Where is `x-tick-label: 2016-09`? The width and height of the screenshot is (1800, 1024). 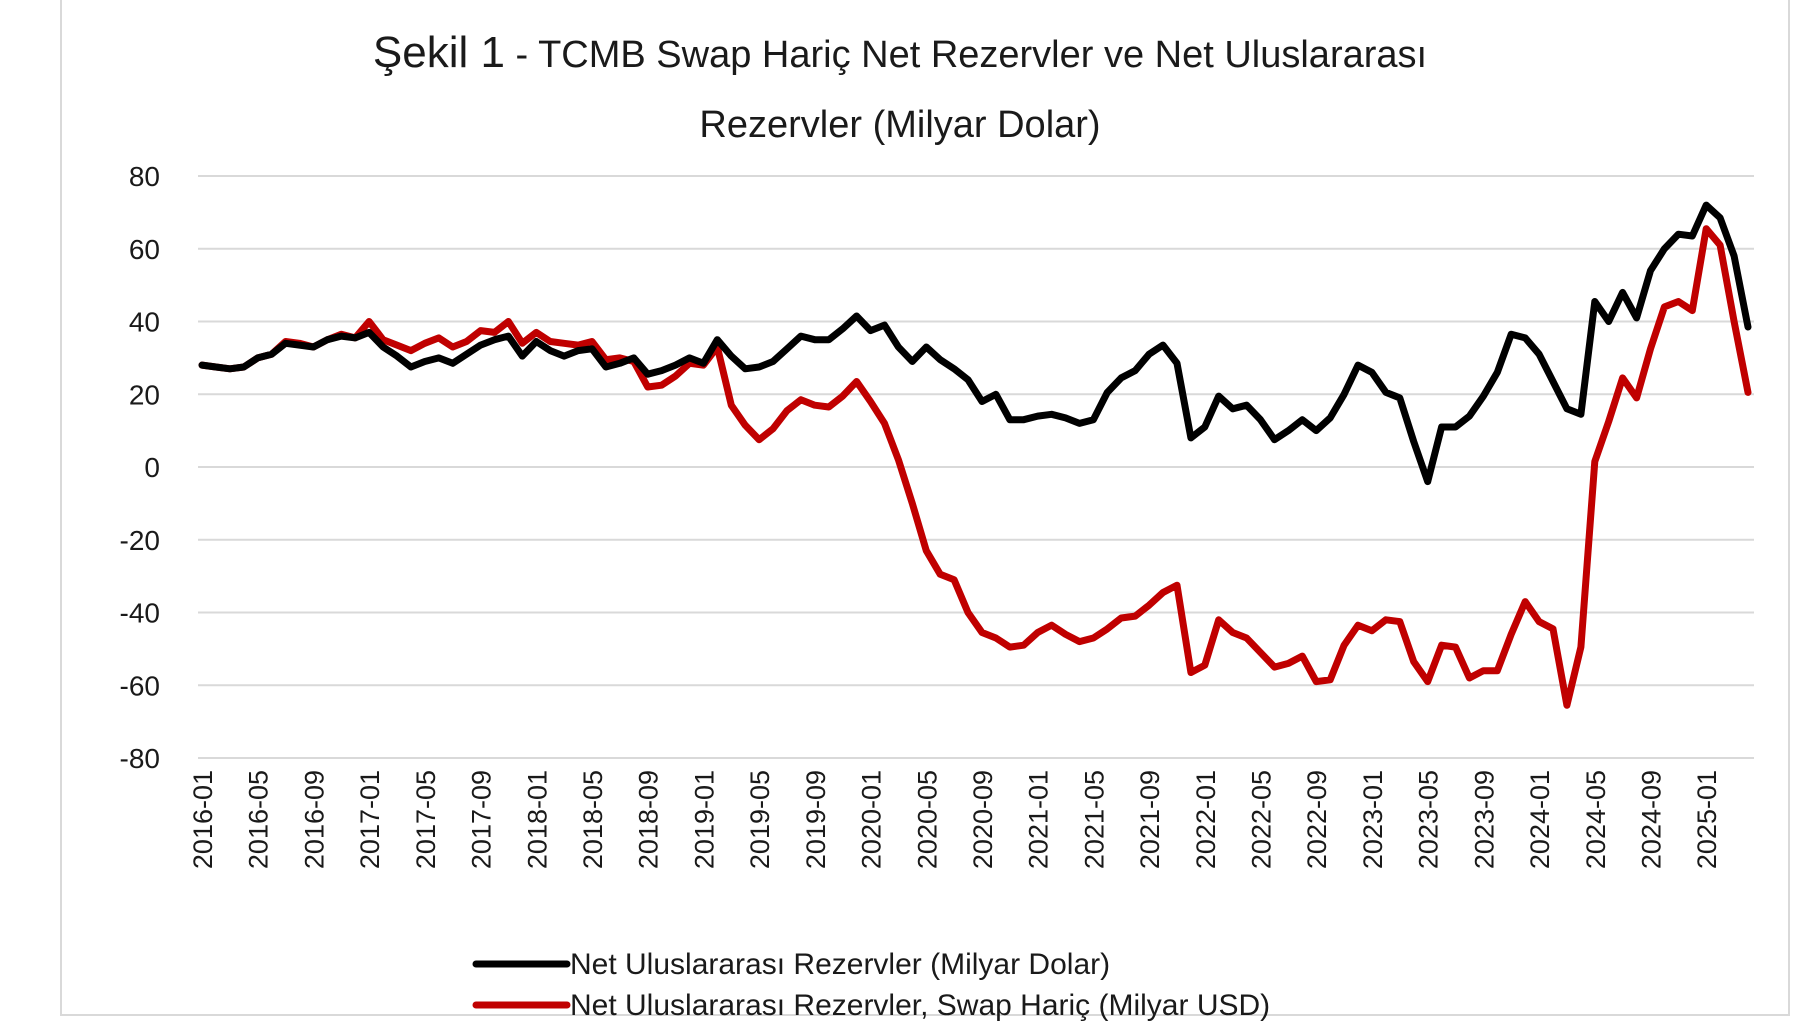 x-tick-label: 2016-09 is located at coordinates (314, 819).